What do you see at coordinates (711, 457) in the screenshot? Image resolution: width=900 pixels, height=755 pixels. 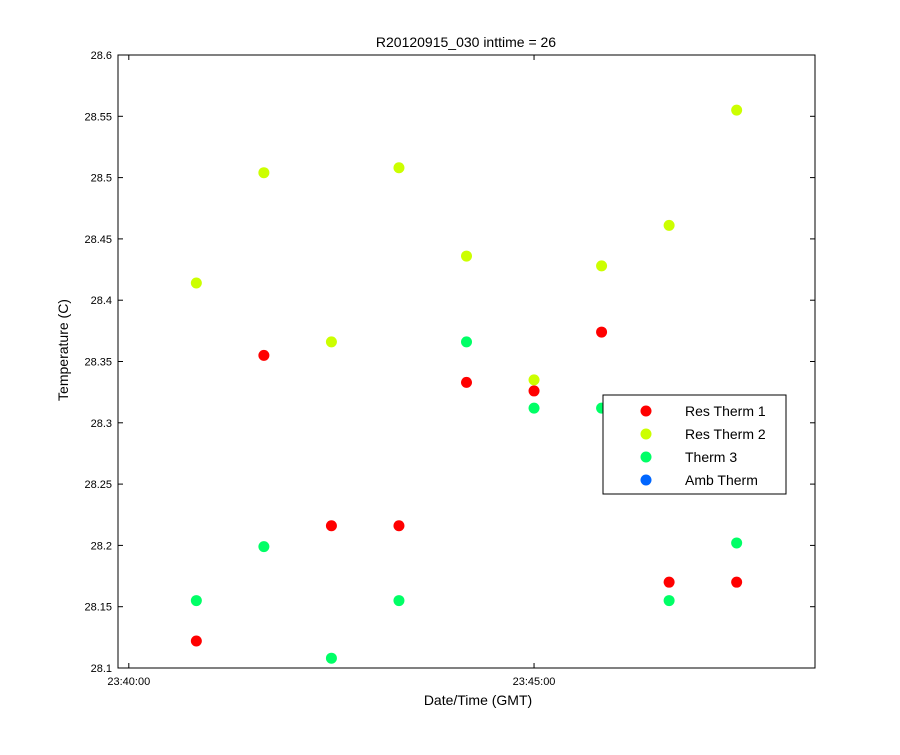 I see `legend-label: Therm 3` at bounding box center [711, 457].